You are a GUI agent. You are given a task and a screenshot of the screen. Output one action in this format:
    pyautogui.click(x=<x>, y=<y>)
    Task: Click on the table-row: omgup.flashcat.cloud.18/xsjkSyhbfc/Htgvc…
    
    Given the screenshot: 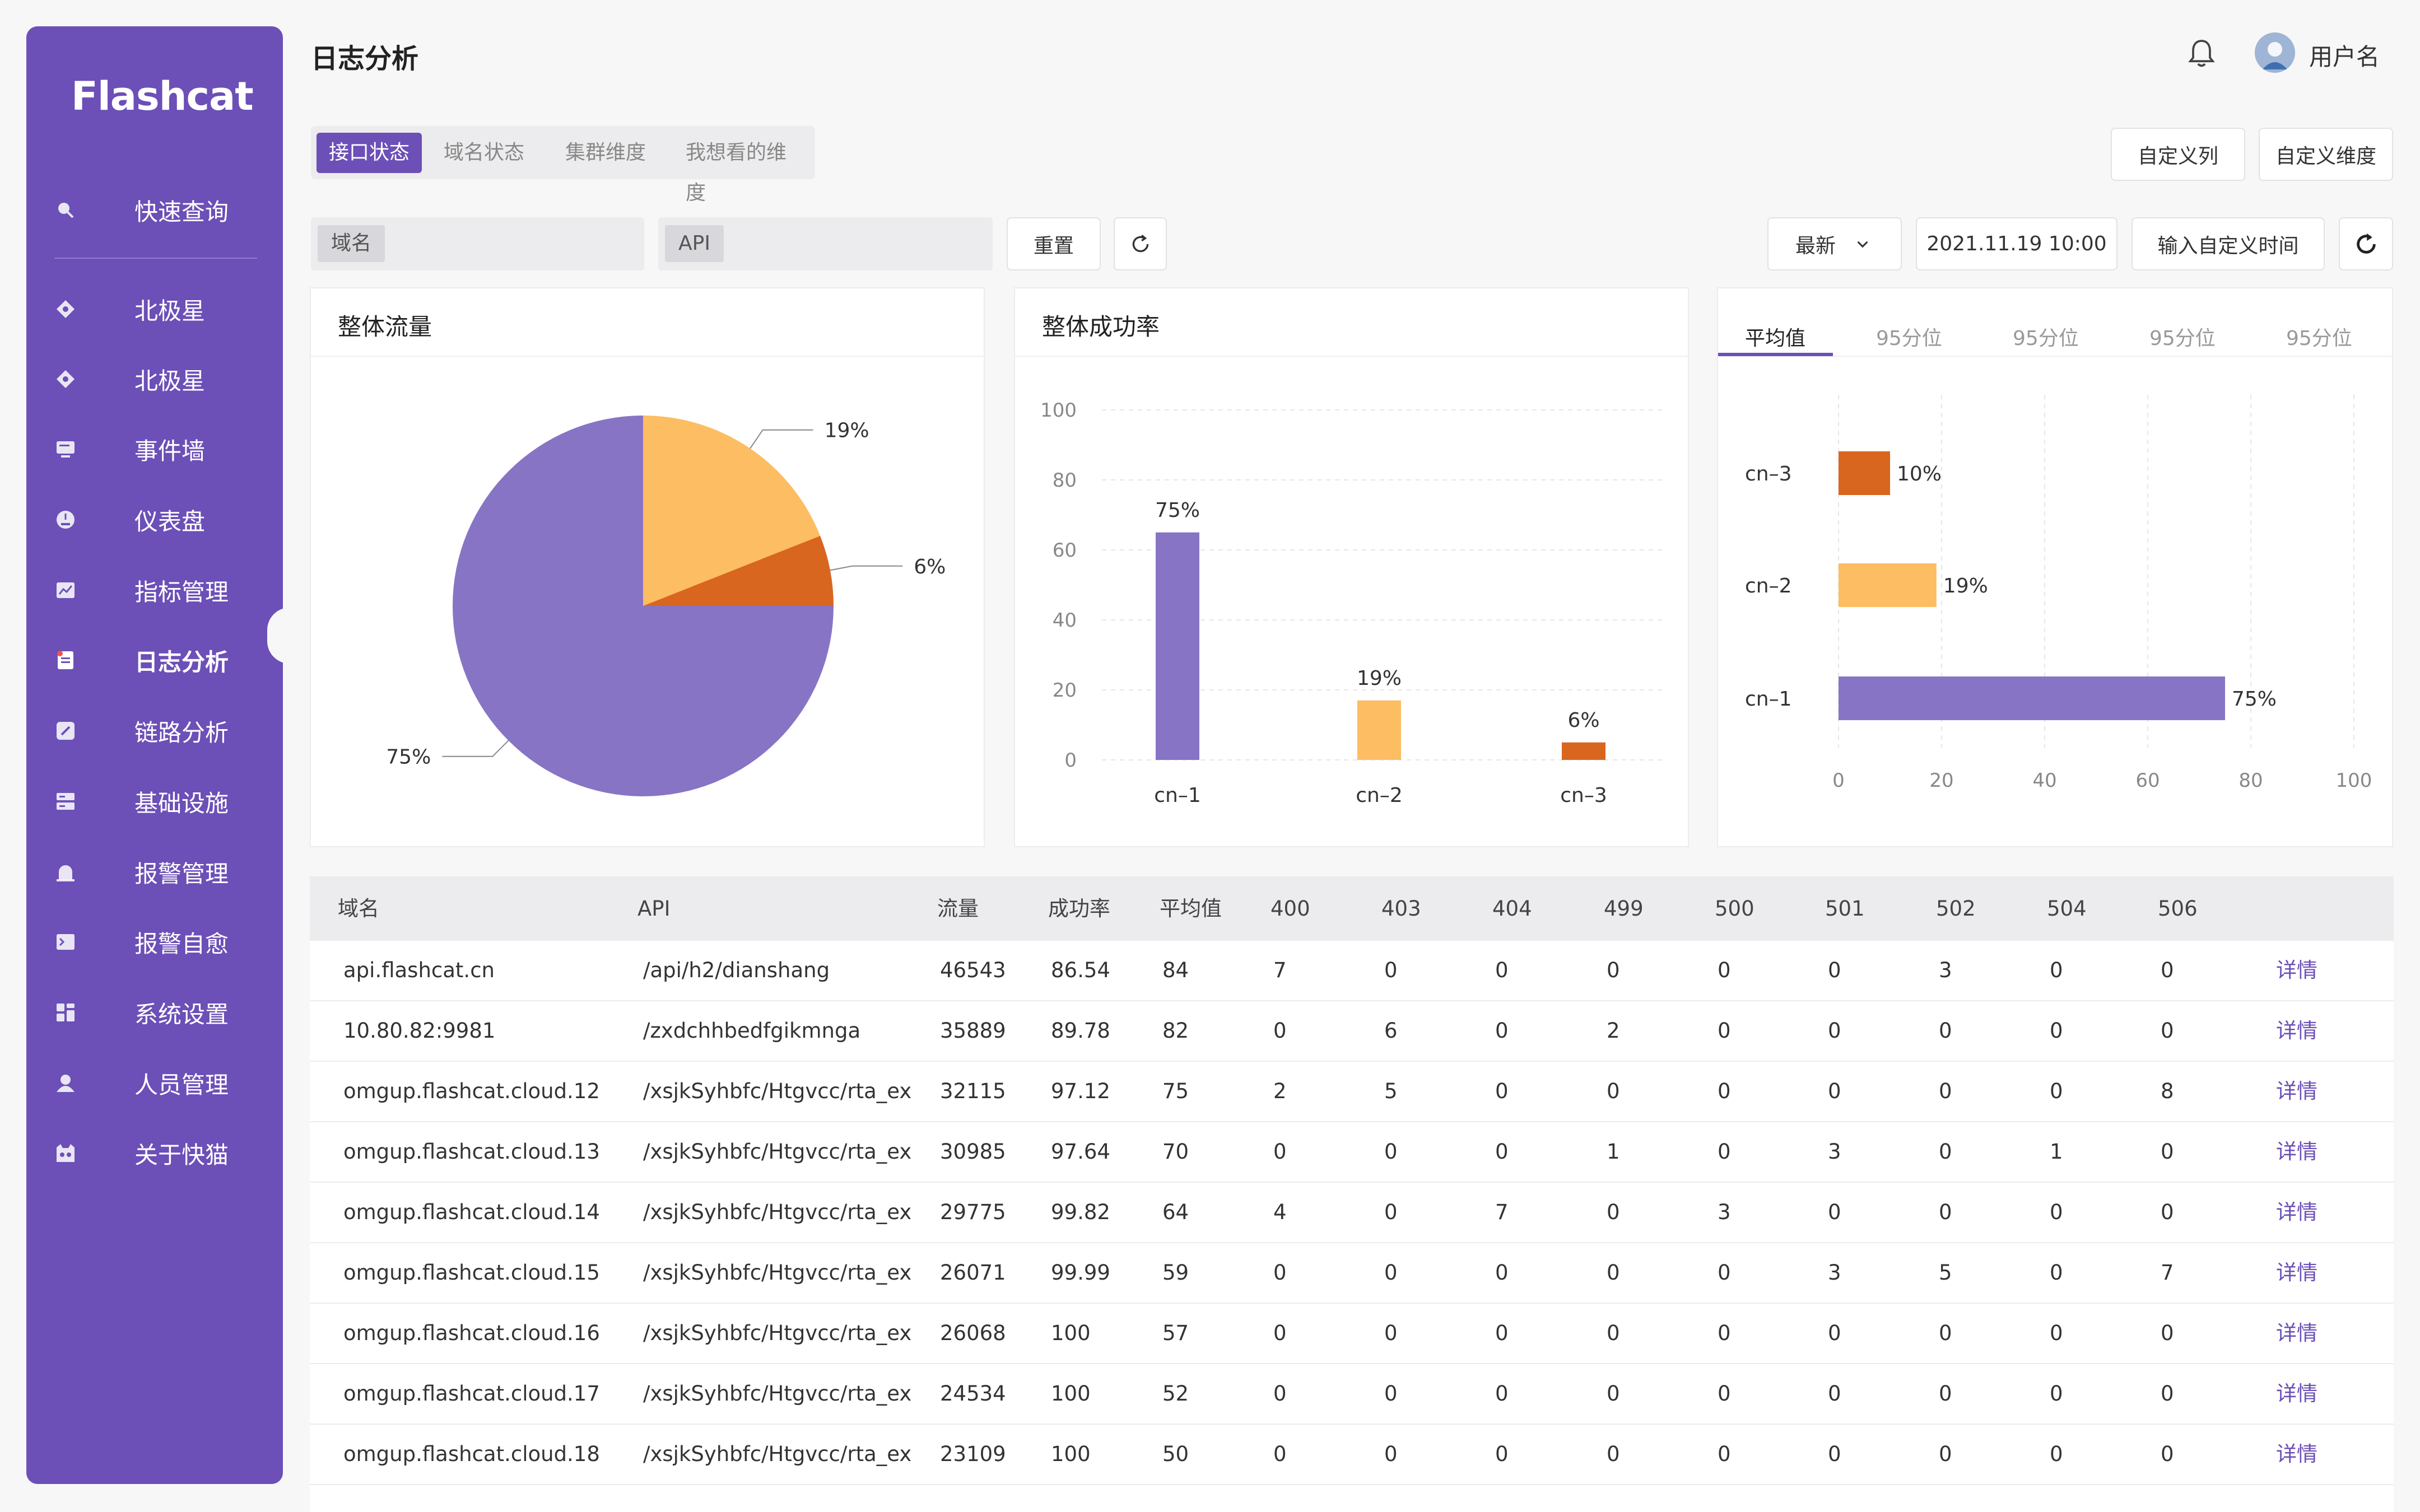 What is the action you would take?
    pyautogui.click(x=1352, y=1455)
    